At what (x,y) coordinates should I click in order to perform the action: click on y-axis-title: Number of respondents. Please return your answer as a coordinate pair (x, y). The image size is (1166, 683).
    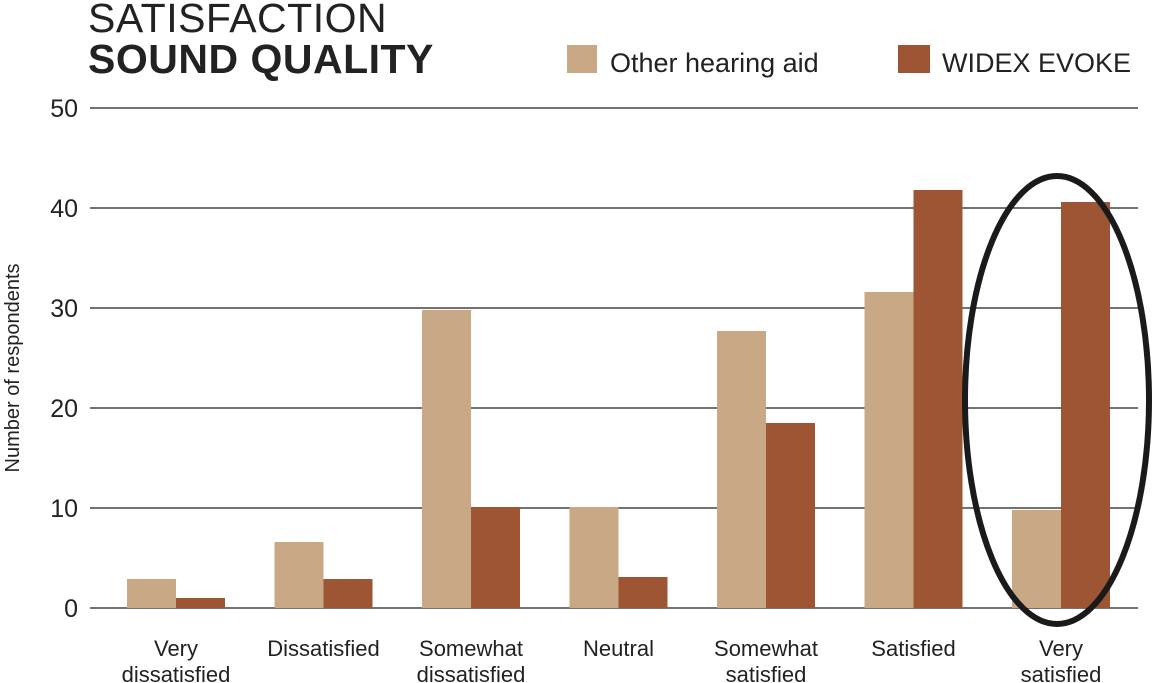
    Looking at the image, I should click on (13, 367).